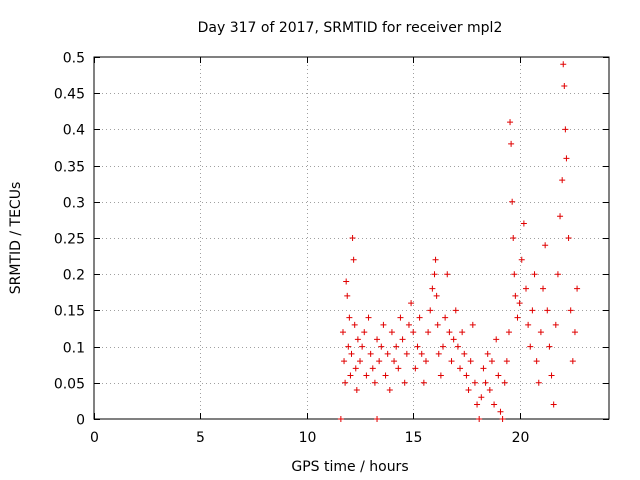 The height and width of the screenshot is (480, 640). Describe the element at coordinates (74, 131) in the screenshot. I see `y-tick-label: 0.4` at that location.